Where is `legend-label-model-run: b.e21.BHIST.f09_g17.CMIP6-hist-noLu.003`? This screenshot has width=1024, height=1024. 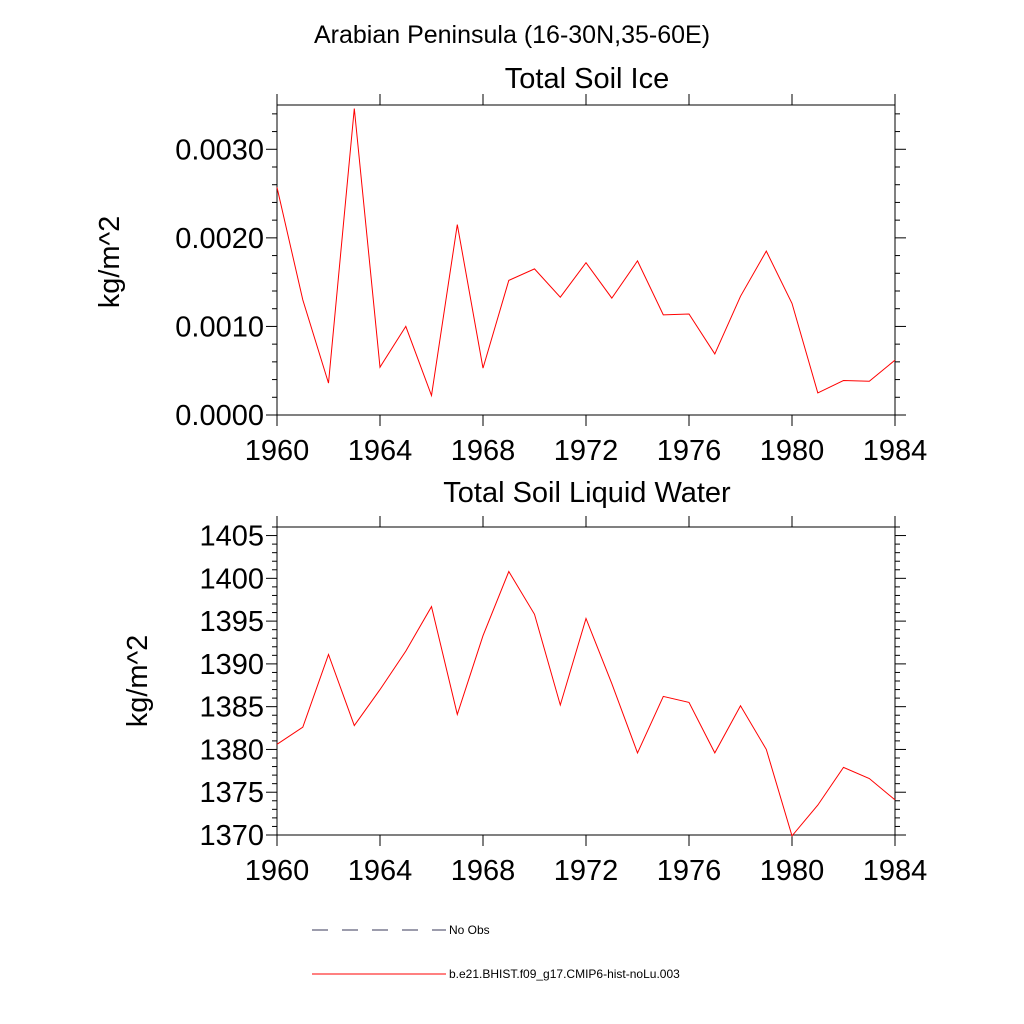
legend-label-model-run: b.e21.BHIST.f09_g17.CMIP6-hist-noLu.003 is located at coordinates (564, 974).